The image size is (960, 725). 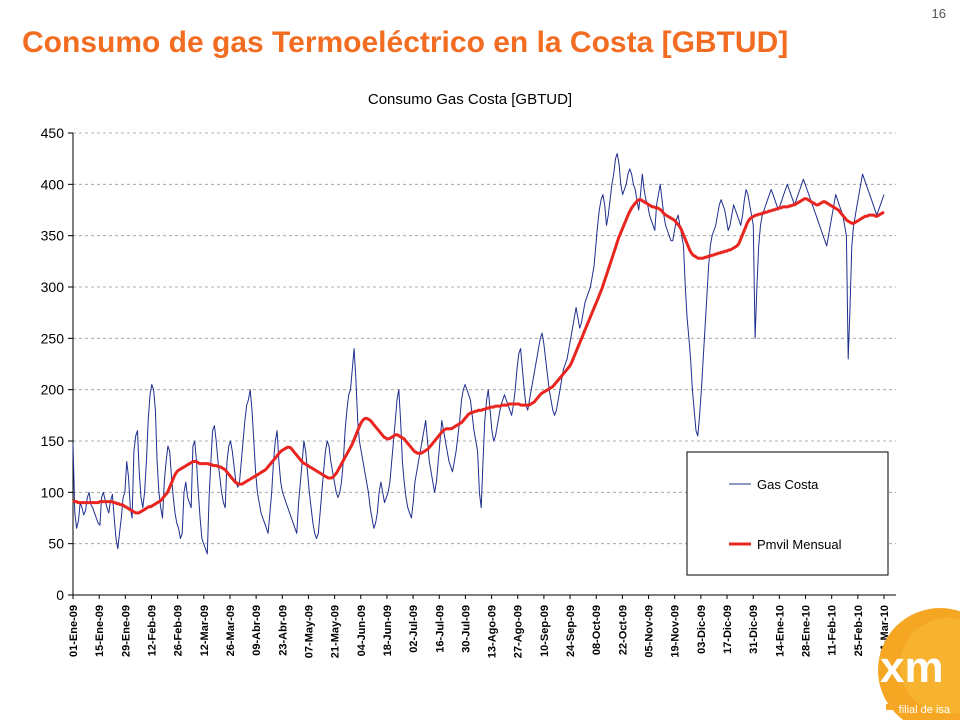 What do you see at coordinates (414, 629) in the screenshot?
I see `x-tick-label: 02-Jul-09` at bounding box center [414, 629].